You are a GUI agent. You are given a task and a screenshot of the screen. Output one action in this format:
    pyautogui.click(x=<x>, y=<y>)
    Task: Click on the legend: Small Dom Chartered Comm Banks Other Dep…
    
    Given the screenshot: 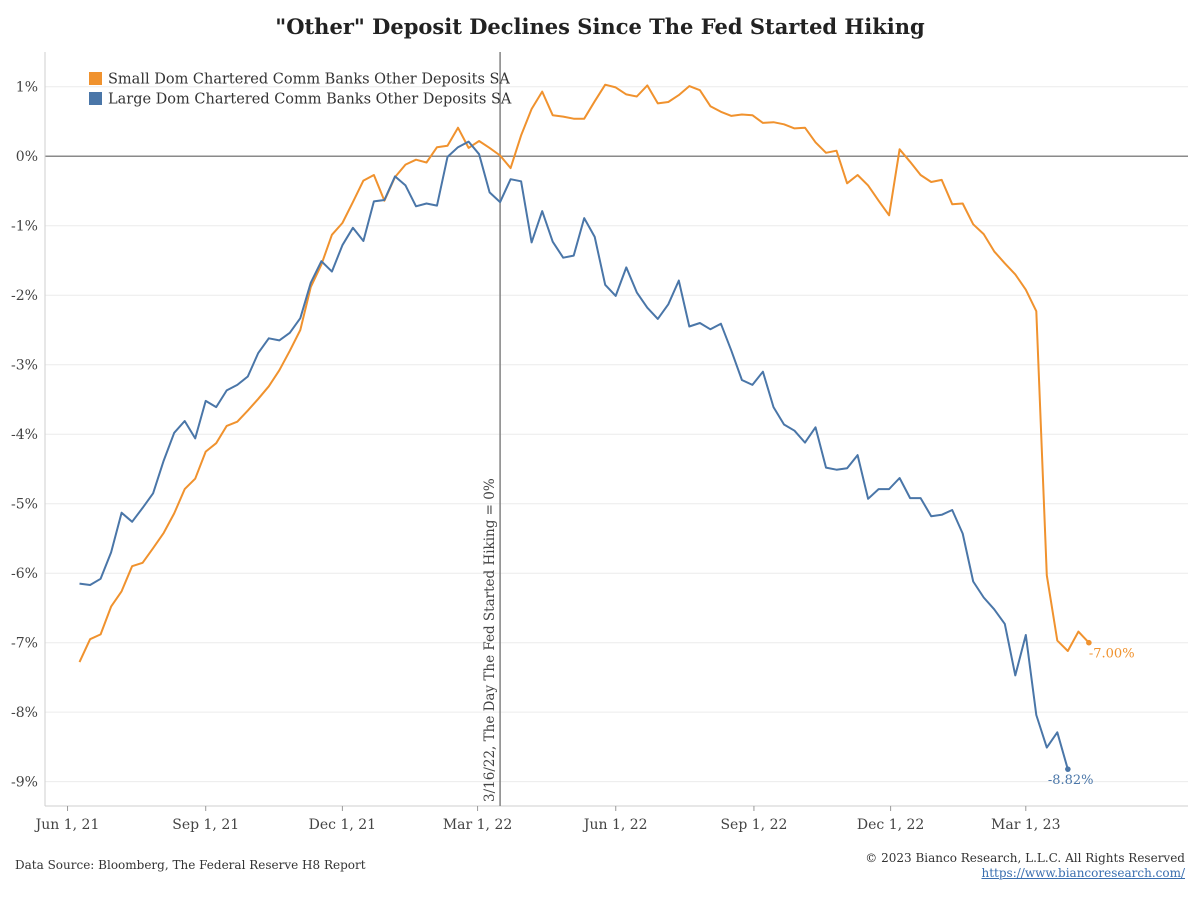 What is the action you would take?
    pyautogui.click(x=300, y=90)
    